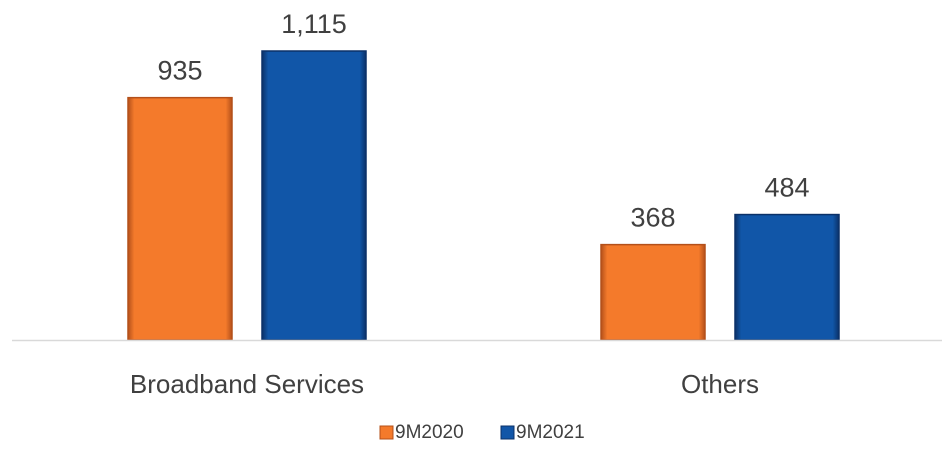  I want to click on data-label: 935, so click(179, 71).